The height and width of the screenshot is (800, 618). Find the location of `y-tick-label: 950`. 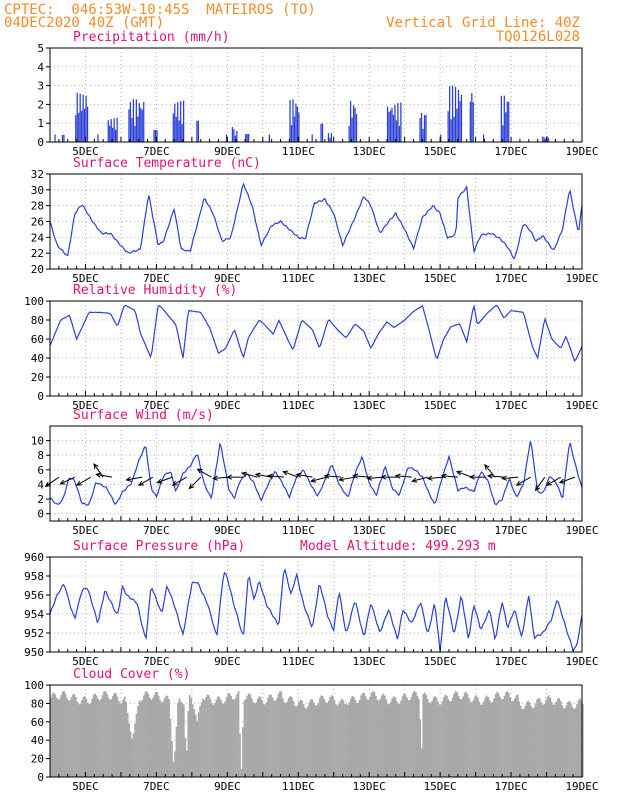

y-tick-label: 950 is located at coordinates (34, 652).